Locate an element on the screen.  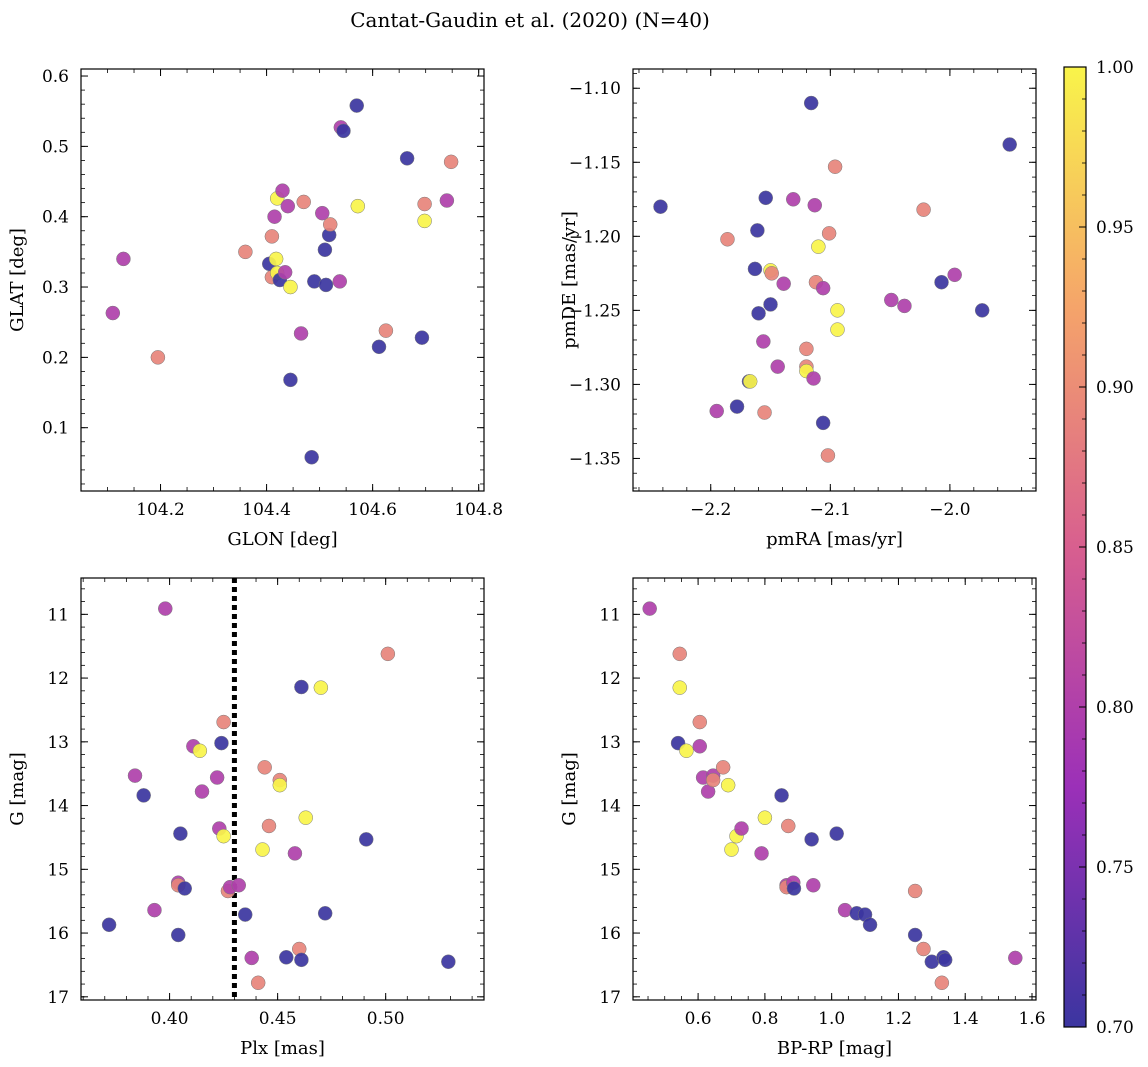
colorbar-tick-label: 1.00 is located at coordinates (1115, 68).